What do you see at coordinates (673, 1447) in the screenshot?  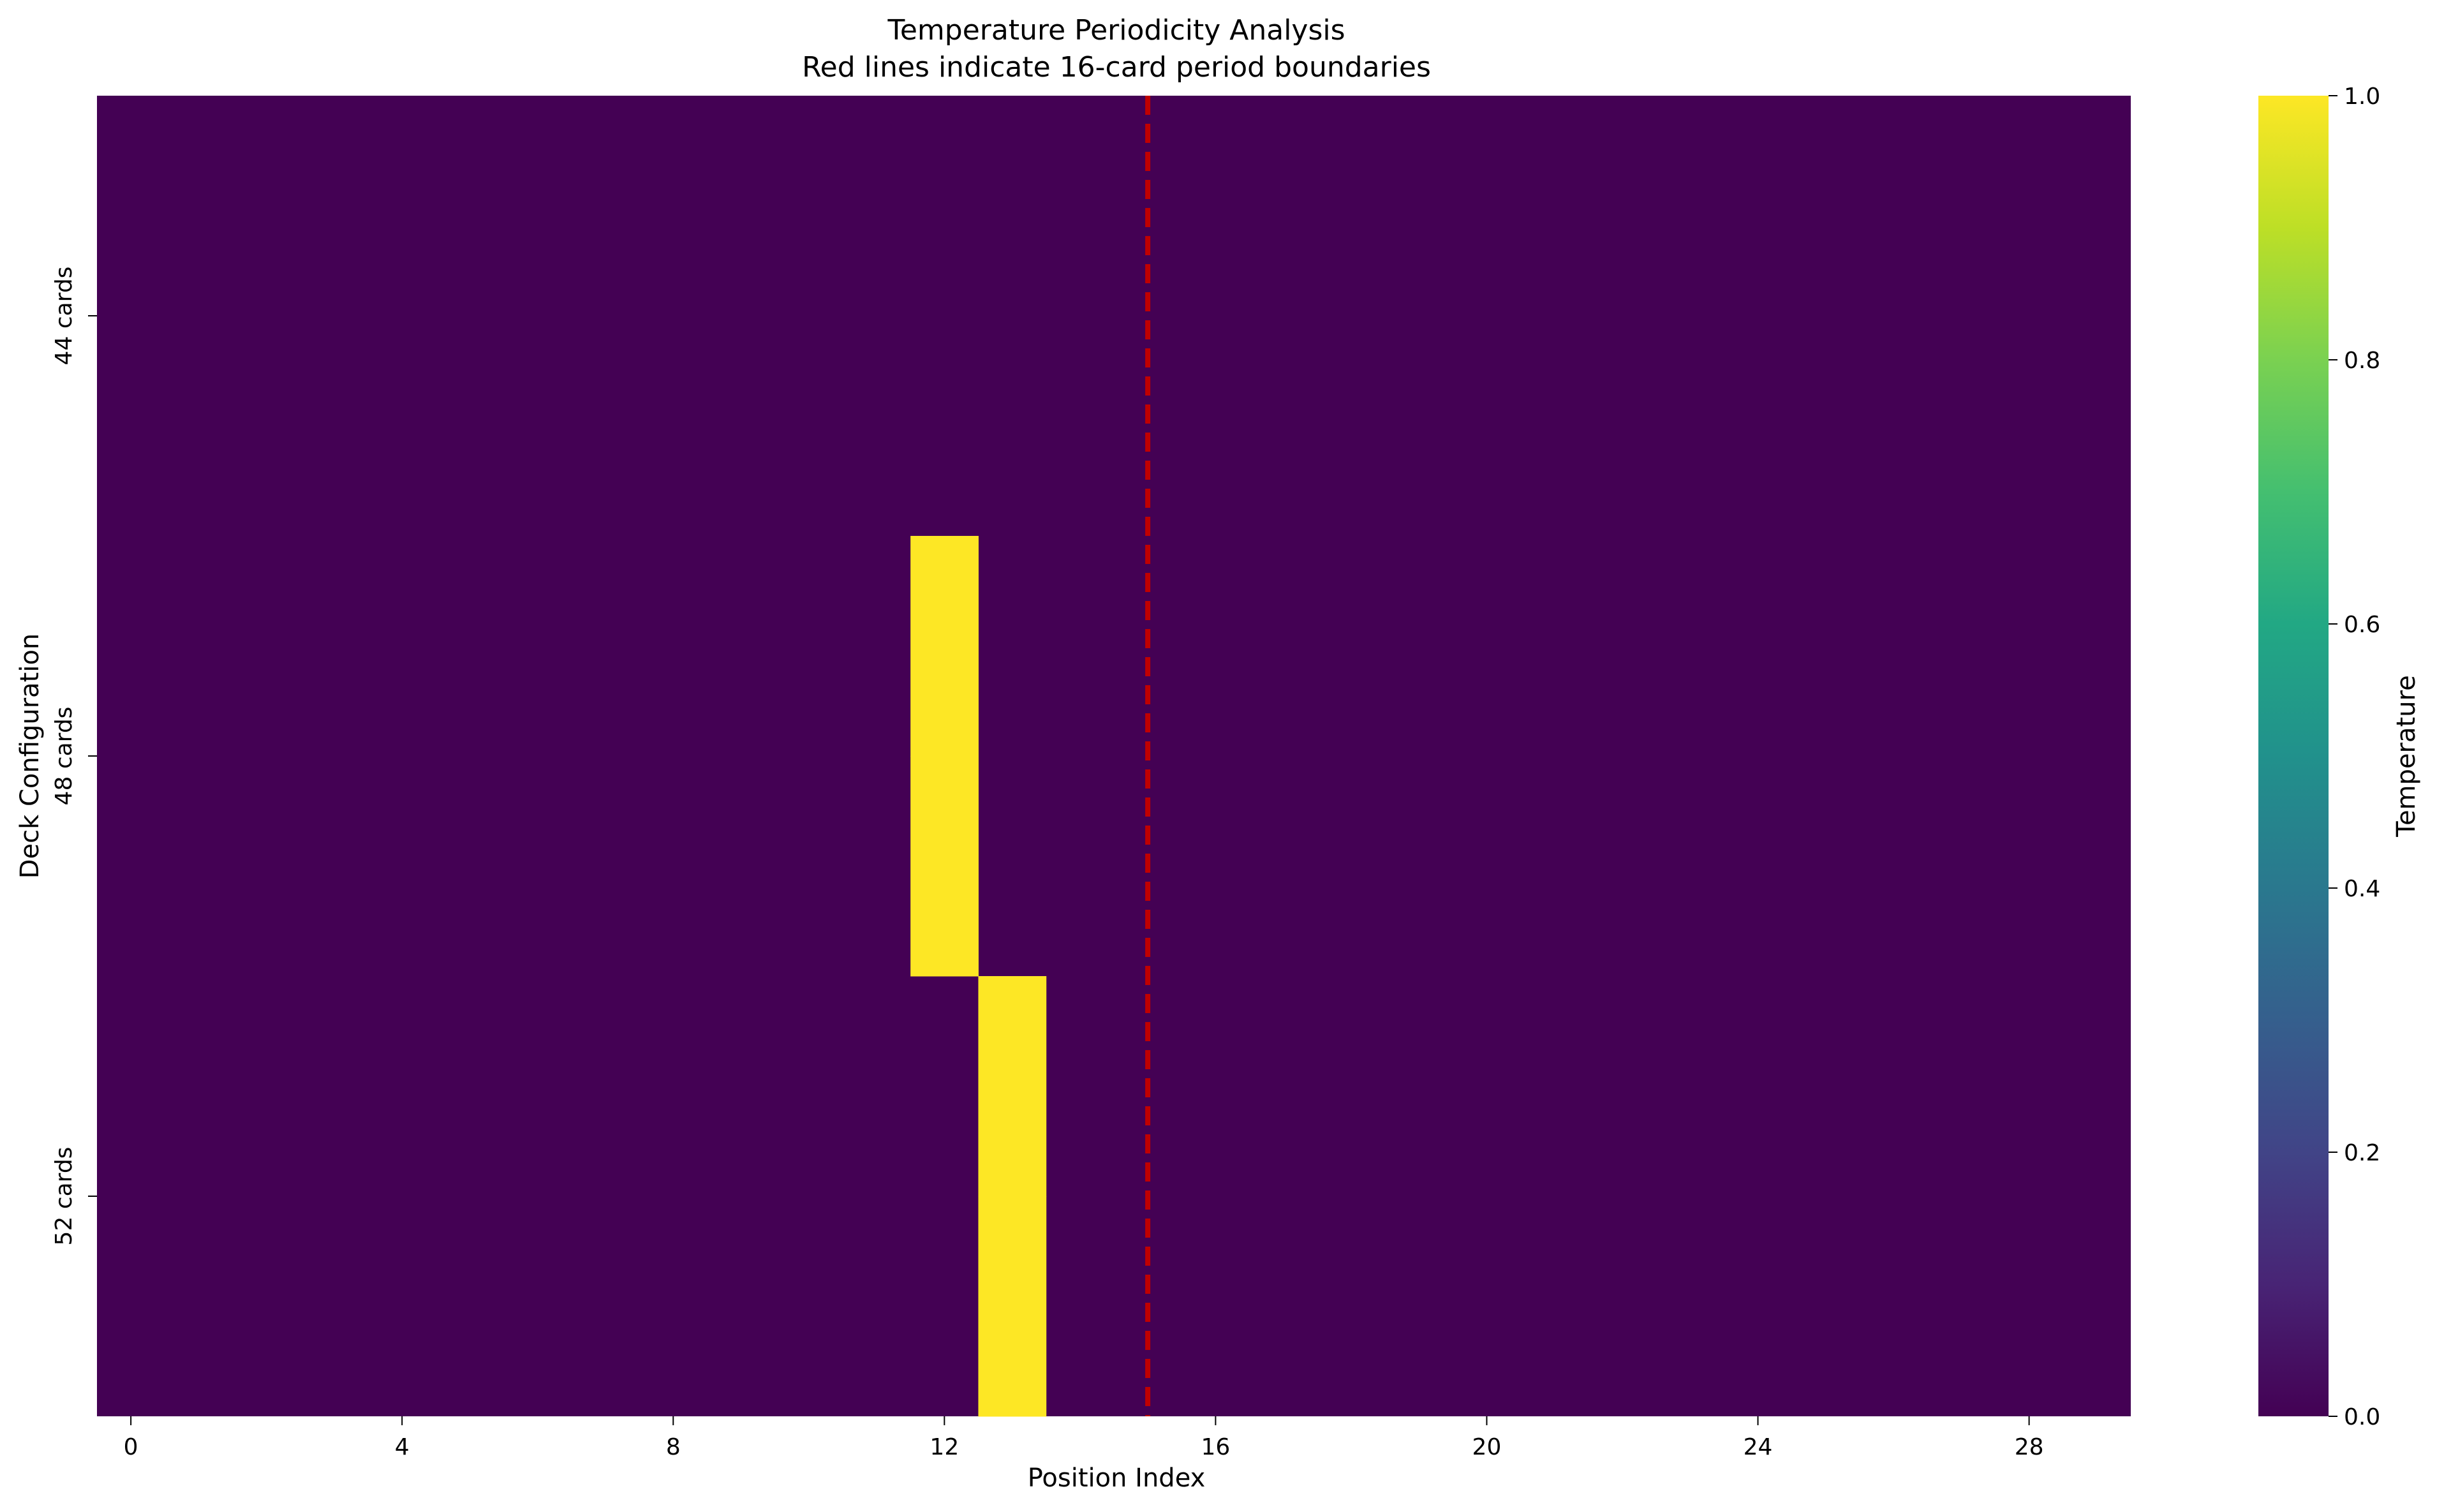 I see `x-tick-label: 8` at bounding box center [673, 1447].